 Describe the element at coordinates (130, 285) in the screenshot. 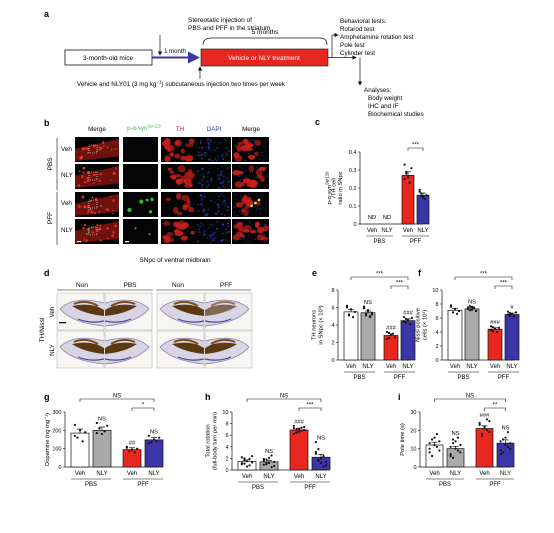

I see `panel-d-col-pbs: PBS` at that location.